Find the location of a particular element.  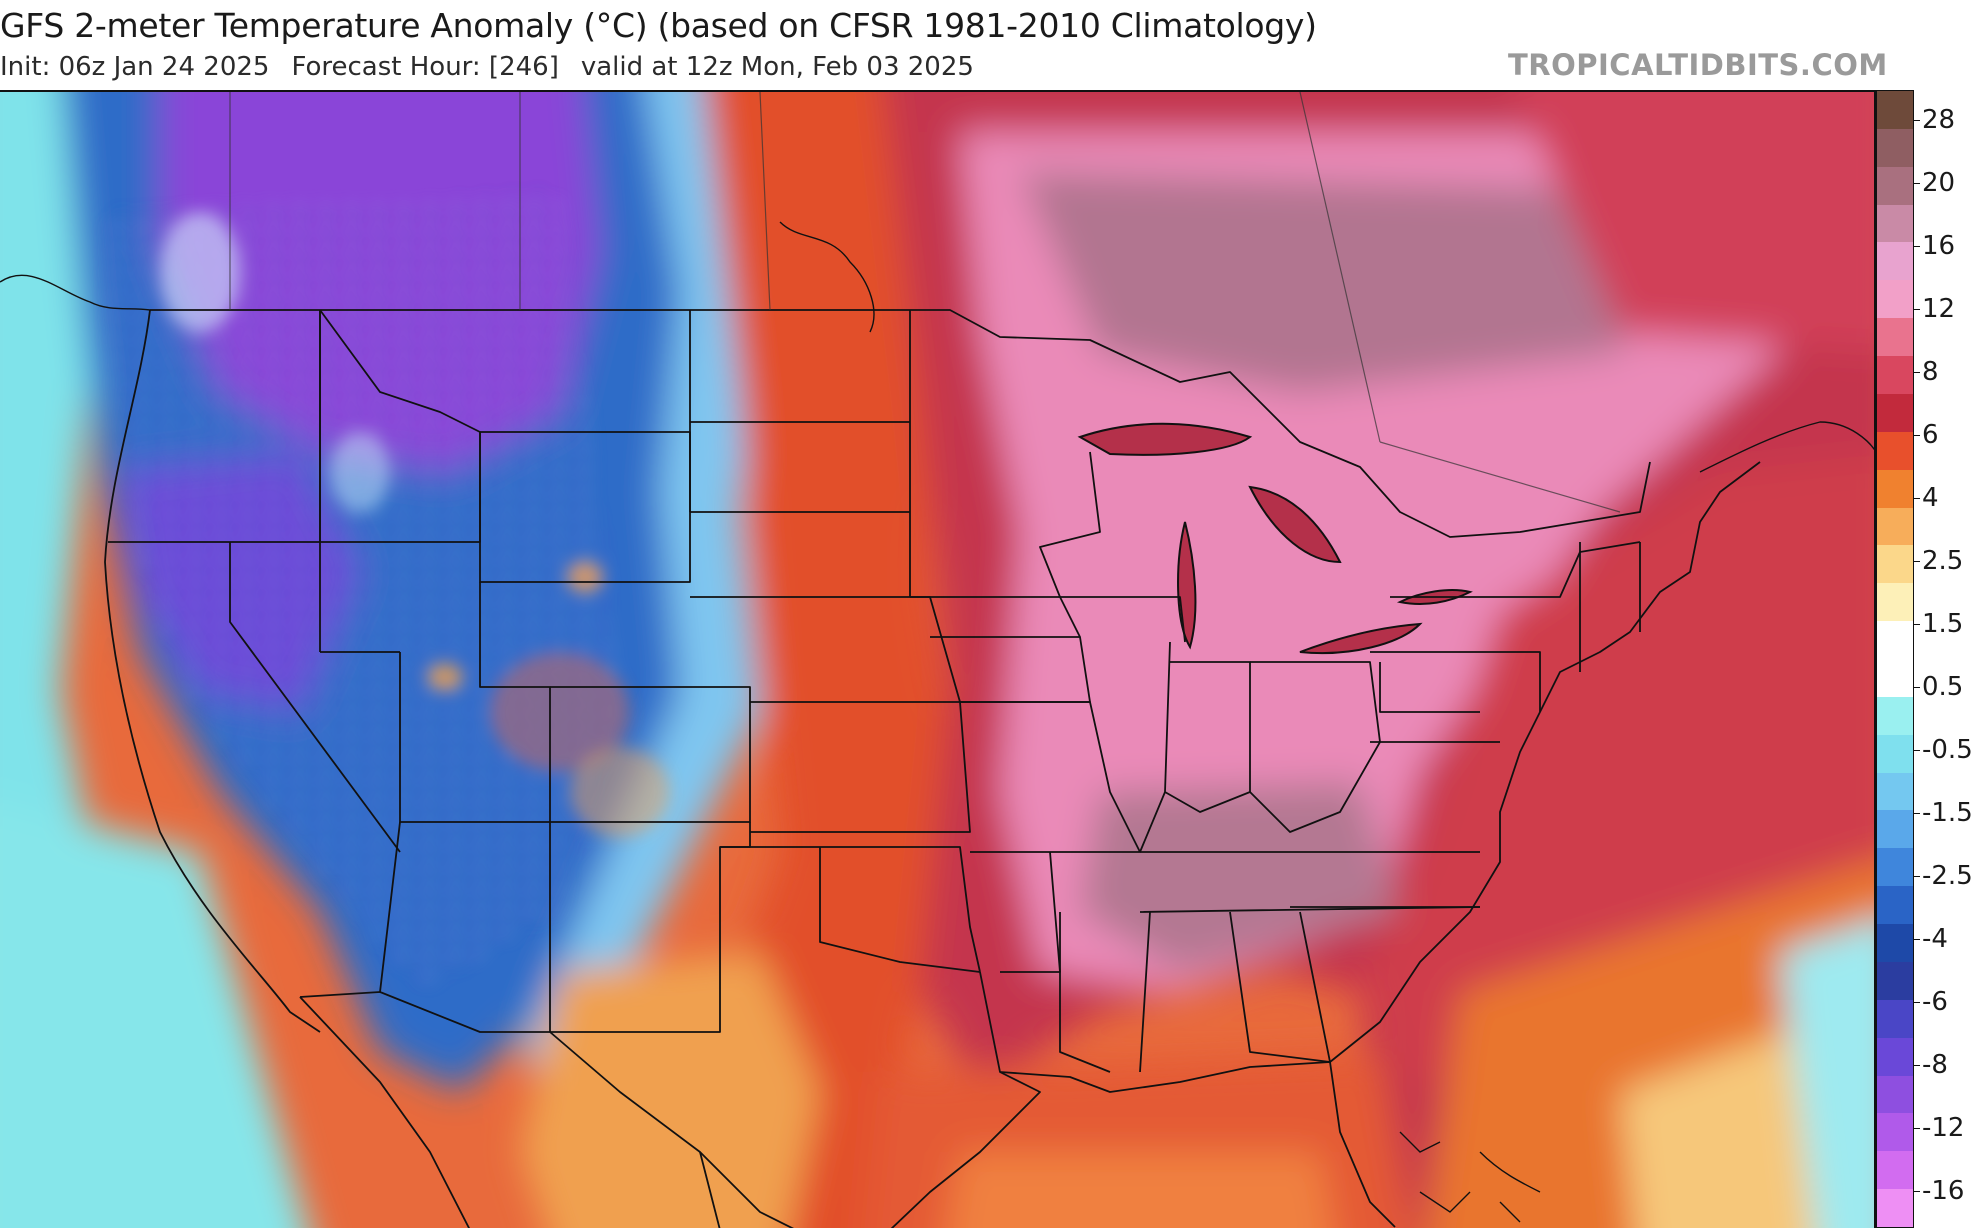

colorbar-label: 6 is located at coordinates (1930, 435).